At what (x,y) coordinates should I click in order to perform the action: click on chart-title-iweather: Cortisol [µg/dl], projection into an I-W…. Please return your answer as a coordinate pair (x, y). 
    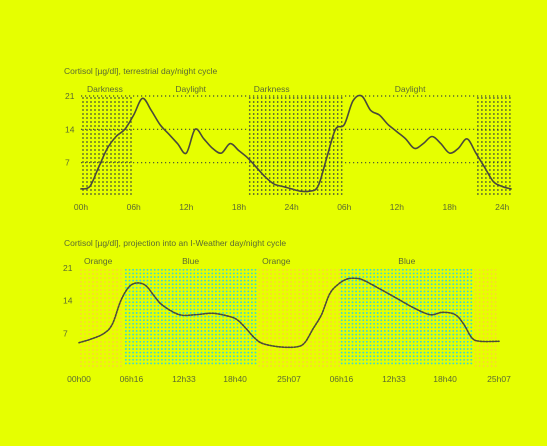
    Looking at the image, I should click on (175, 243).